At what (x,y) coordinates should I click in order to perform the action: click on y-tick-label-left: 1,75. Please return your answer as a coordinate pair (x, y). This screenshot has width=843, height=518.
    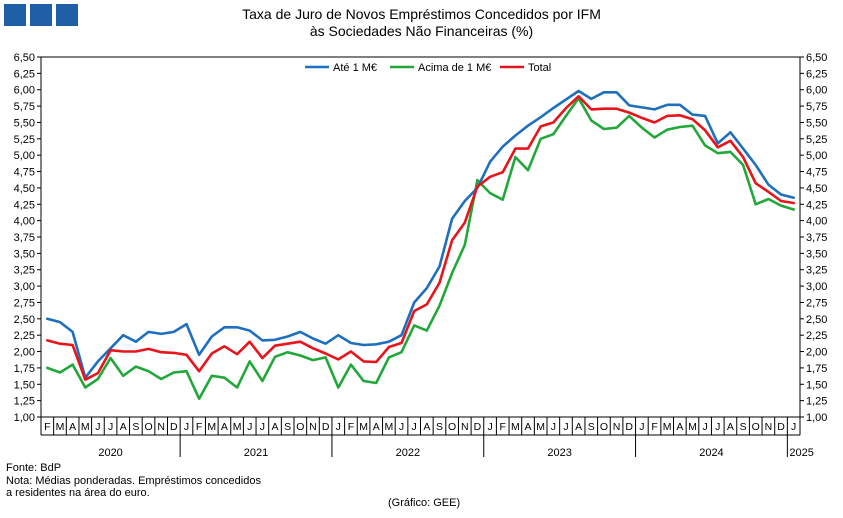
    Looking at the image, I should click on (24, 369).